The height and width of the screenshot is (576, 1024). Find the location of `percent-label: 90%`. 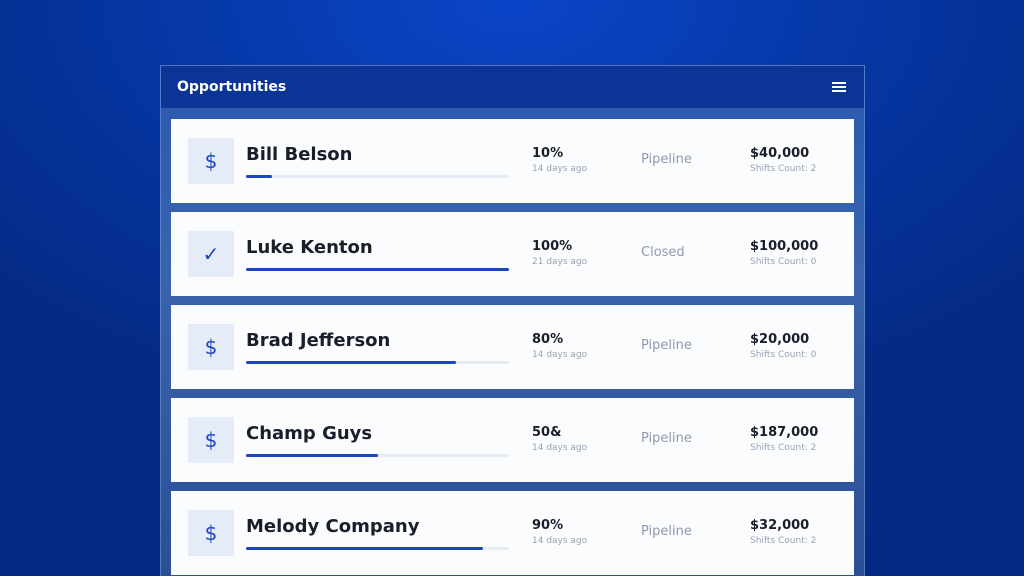

percent-label: 90% is located at coordinates (548, 525).